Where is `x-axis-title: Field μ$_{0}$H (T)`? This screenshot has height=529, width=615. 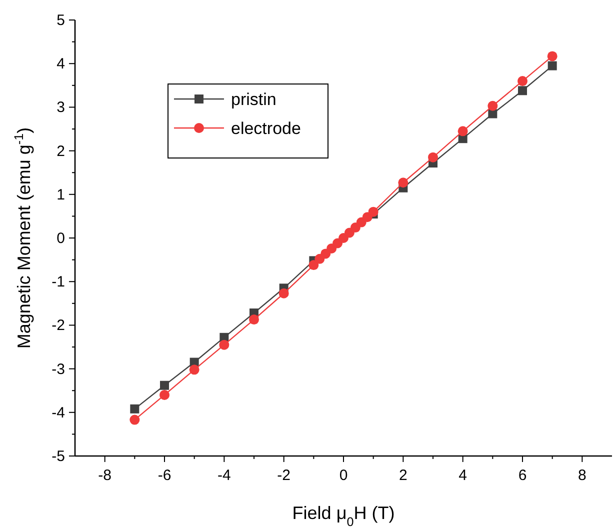 x-axis-title: Field μ$_{0}$H (T) is located at coordinates (343, 516).